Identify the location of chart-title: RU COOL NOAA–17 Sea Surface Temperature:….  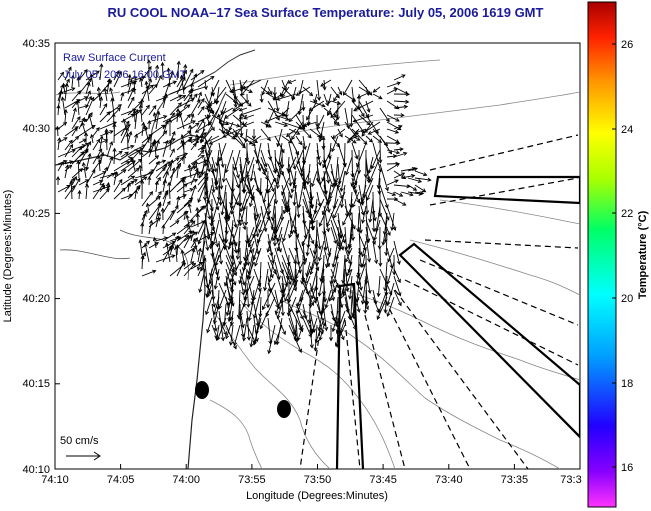
(325, 13).